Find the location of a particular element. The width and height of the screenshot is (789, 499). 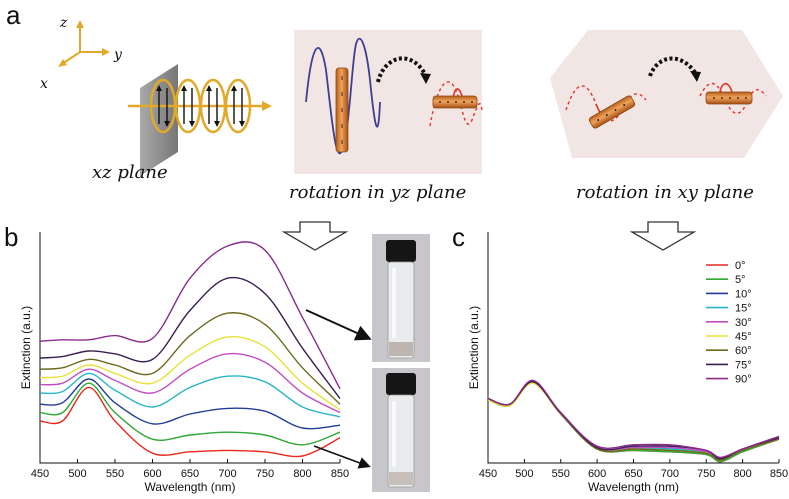

down-arrow-icon-c is located at coordinates (663, 236).